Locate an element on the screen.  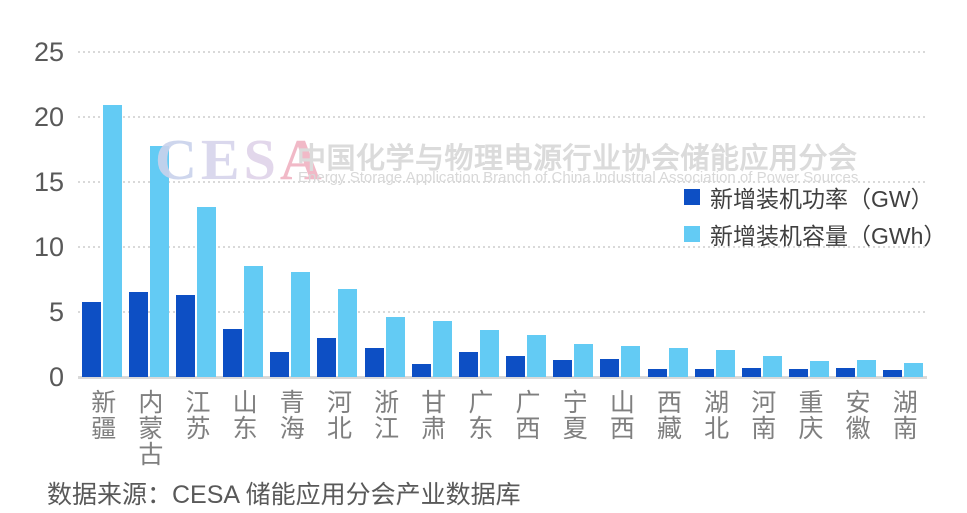
cesa-letter: C is located at coordinates (178, 159).